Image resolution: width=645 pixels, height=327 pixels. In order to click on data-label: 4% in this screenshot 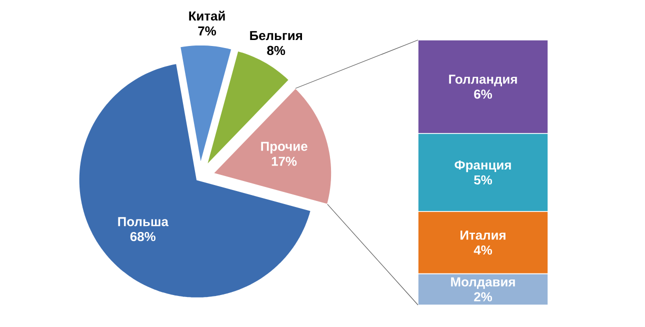, I will do `click(483, 250)`.